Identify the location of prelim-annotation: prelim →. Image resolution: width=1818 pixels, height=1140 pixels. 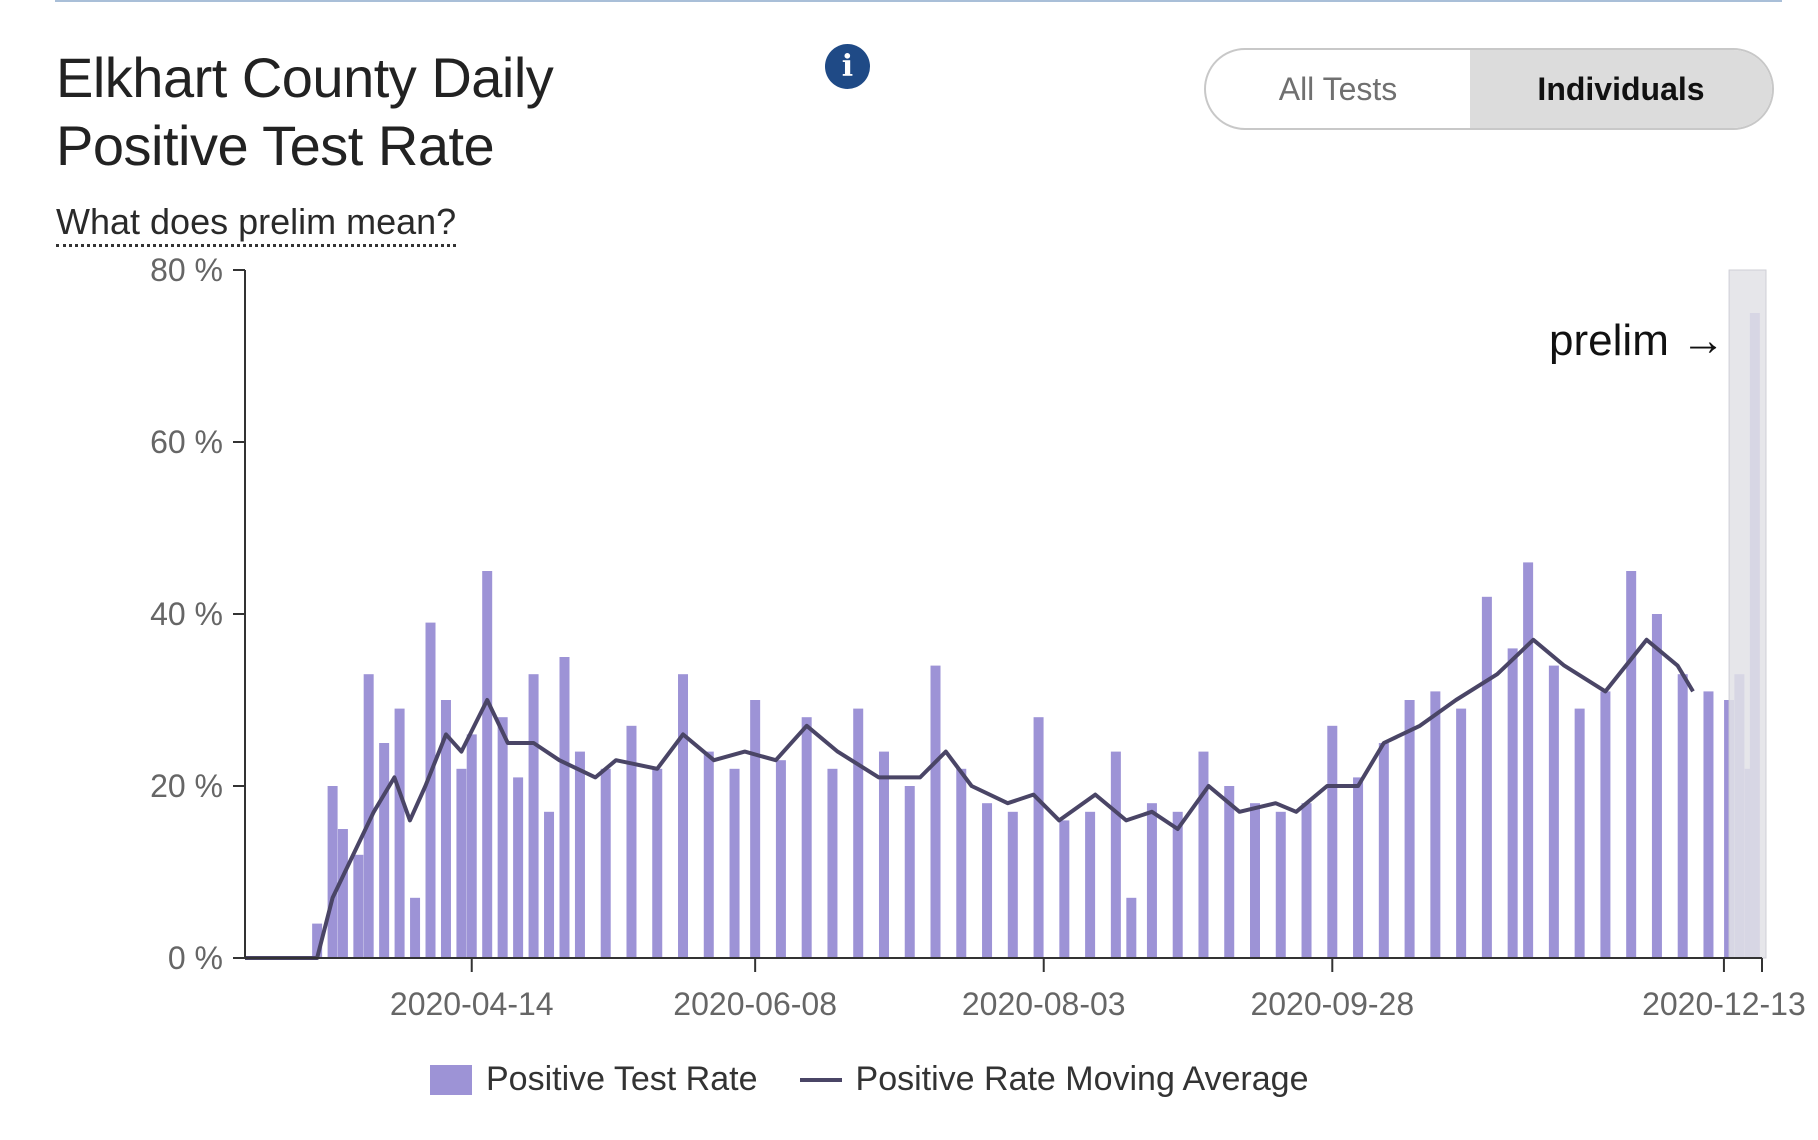
(1637, 340).